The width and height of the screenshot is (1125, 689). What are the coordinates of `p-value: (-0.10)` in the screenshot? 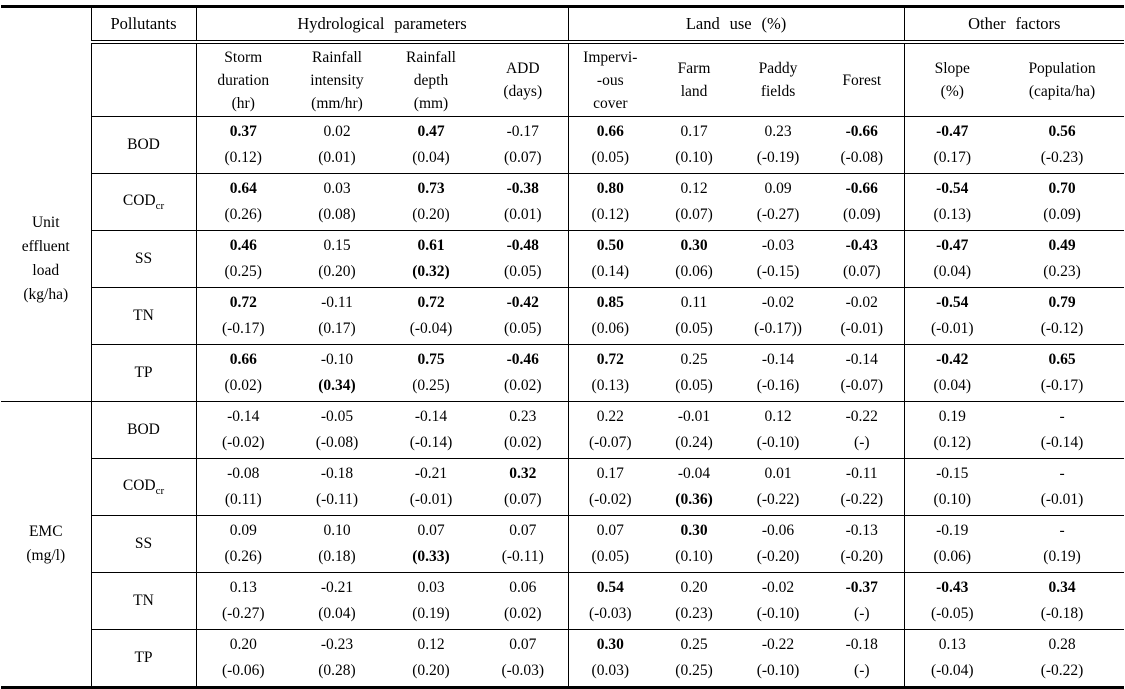 It's located at (778, 613).